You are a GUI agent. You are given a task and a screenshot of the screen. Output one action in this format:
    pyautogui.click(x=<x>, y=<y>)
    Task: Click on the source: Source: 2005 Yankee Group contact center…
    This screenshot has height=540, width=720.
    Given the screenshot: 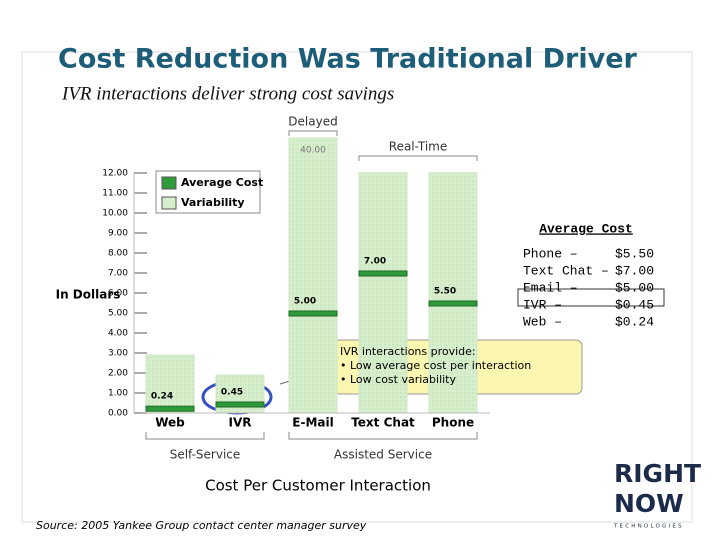 What is the action you would take?
    pyautogui.click(x=201, y=525)
    